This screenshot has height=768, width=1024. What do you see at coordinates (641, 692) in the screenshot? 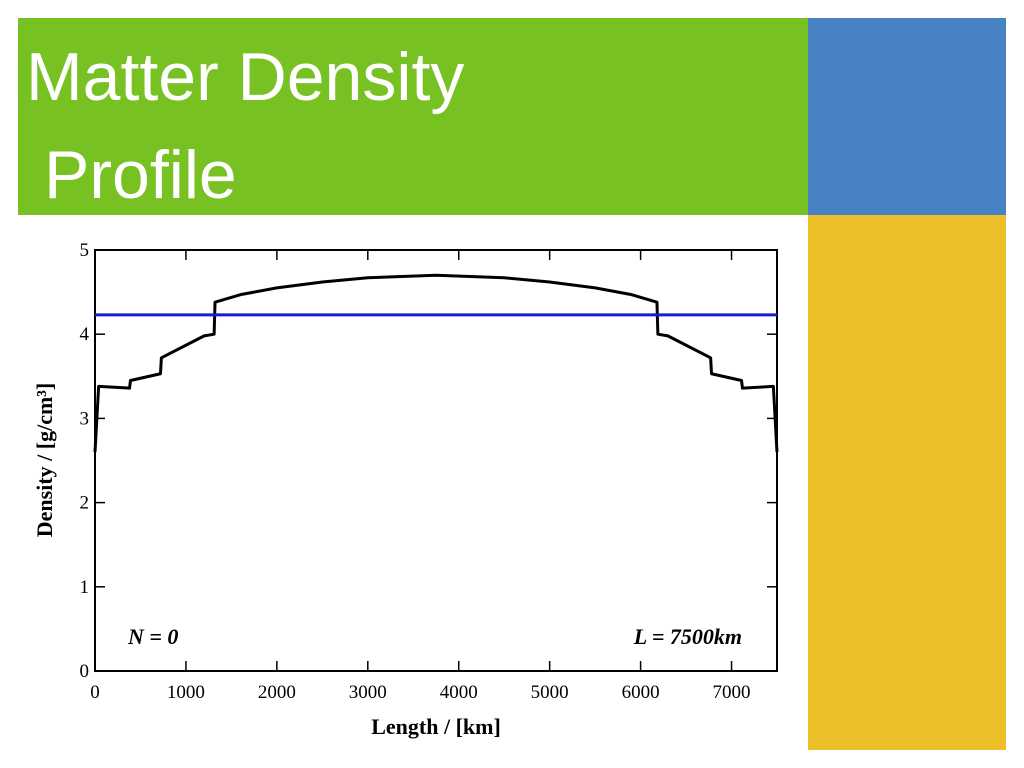
I see `x-tick-label: 6000` at bounding box center [641, 692].